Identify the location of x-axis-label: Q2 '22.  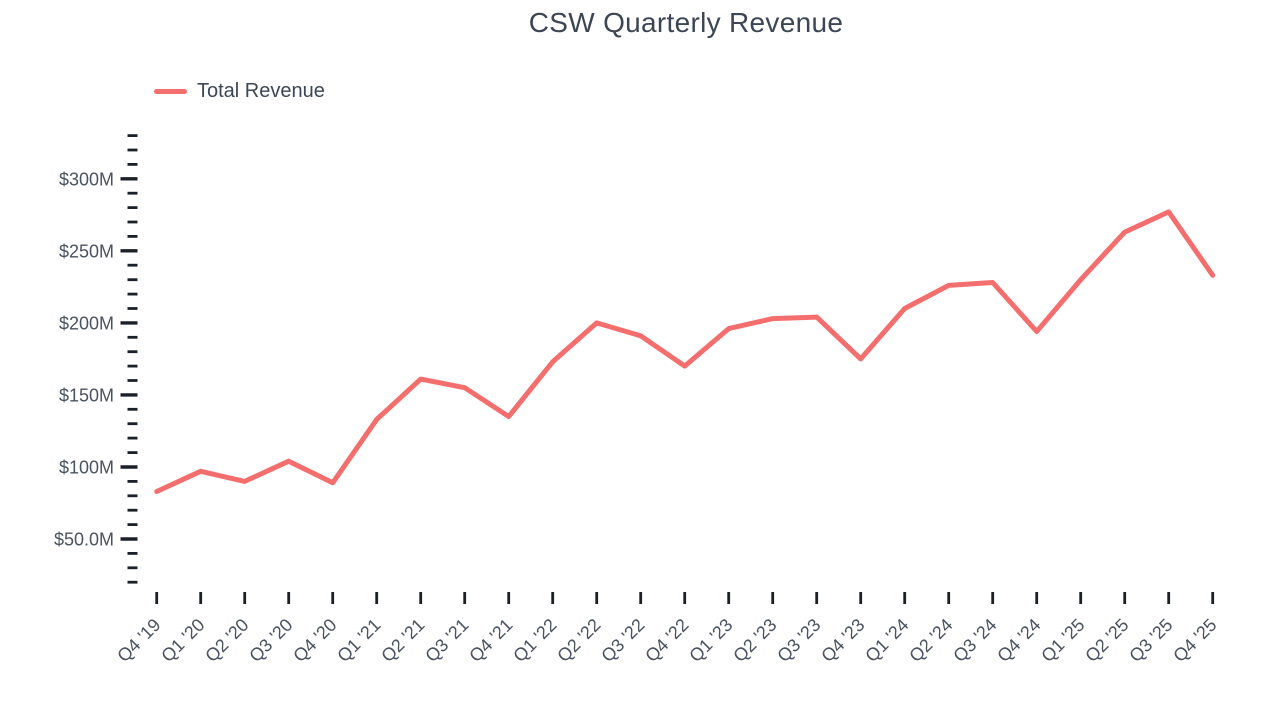
(578, 640).